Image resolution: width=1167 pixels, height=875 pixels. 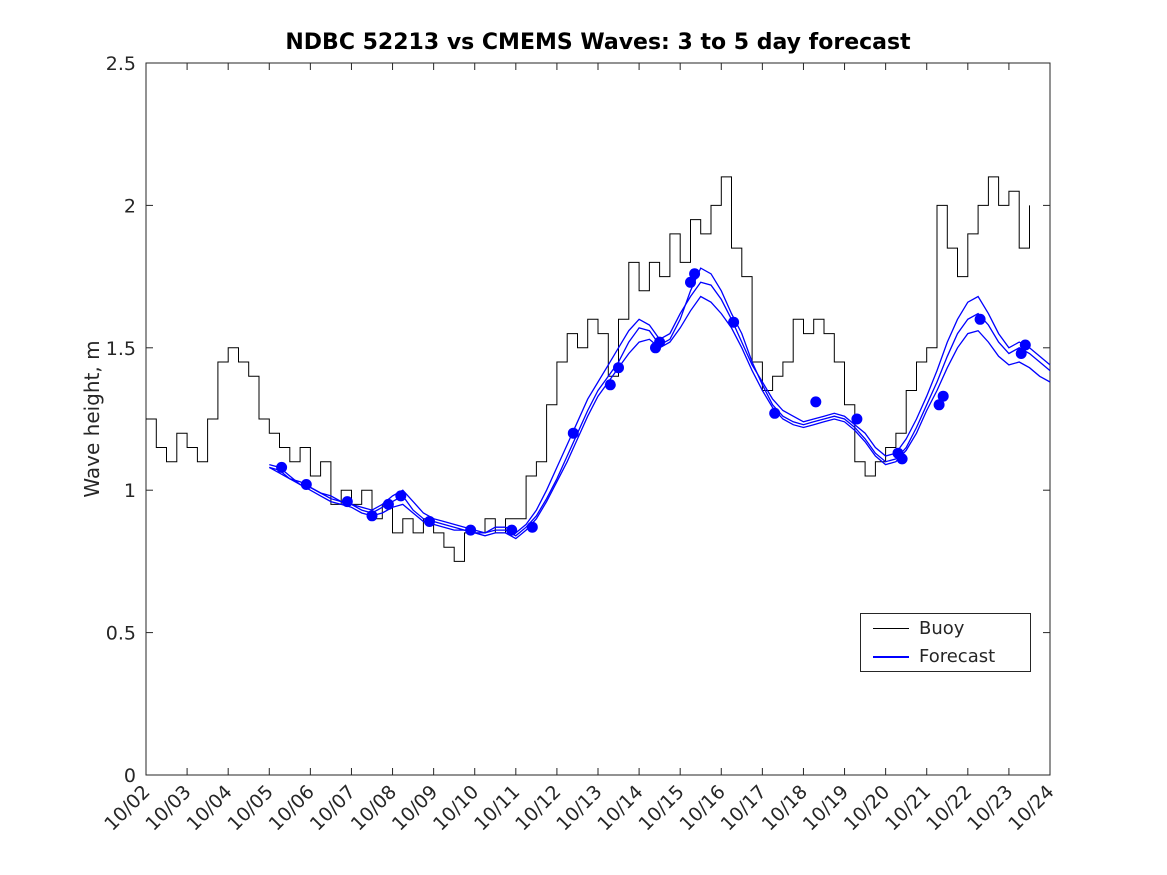 I want to click on legend-label-forecast: Forecast, so click(x=957, y=656).